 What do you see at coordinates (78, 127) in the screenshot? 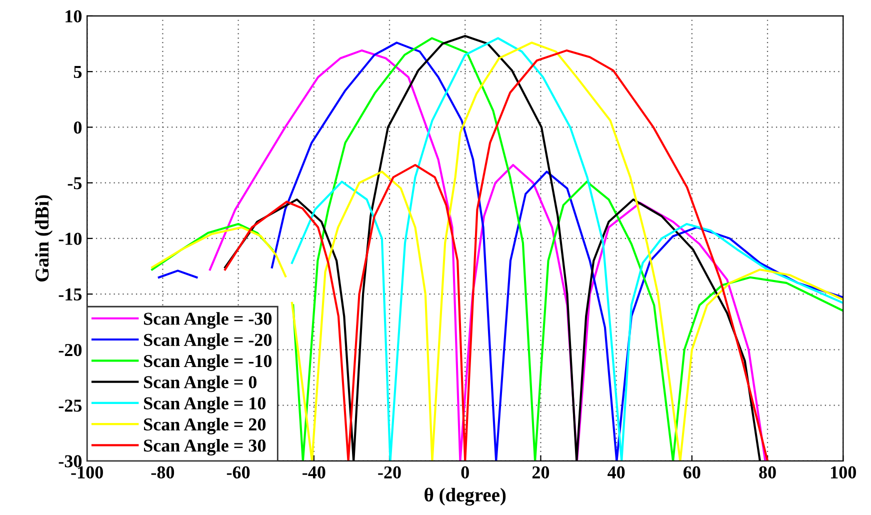
I see `y-tick-label: 0` at bounding box center [78, 127].